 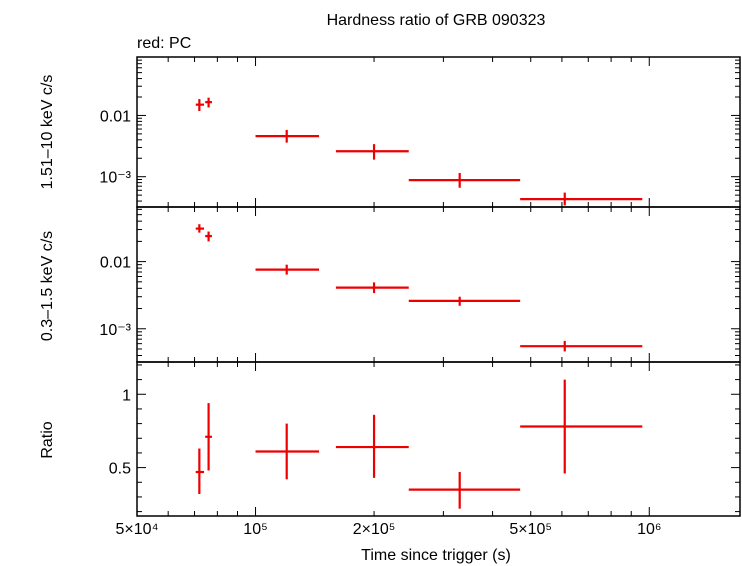 What do you see at coordinates (115, 330) in the screenshot?
I see `soft-y-tick-label: 10⁻³` at bounding box center [115, 330].